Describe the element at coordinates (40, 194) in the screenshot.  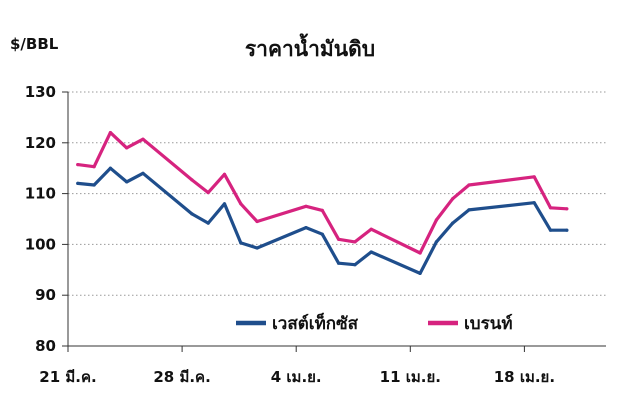
I see `y-tick-label-110: 110` at that location.